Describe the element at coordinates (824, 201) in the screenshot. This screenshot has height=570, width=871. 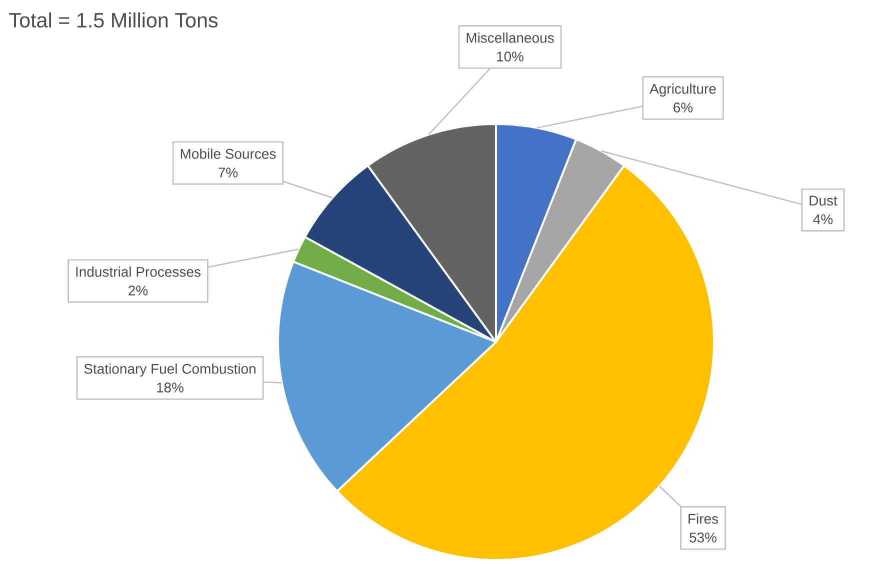
I see `slice-label: Dust` at that location.